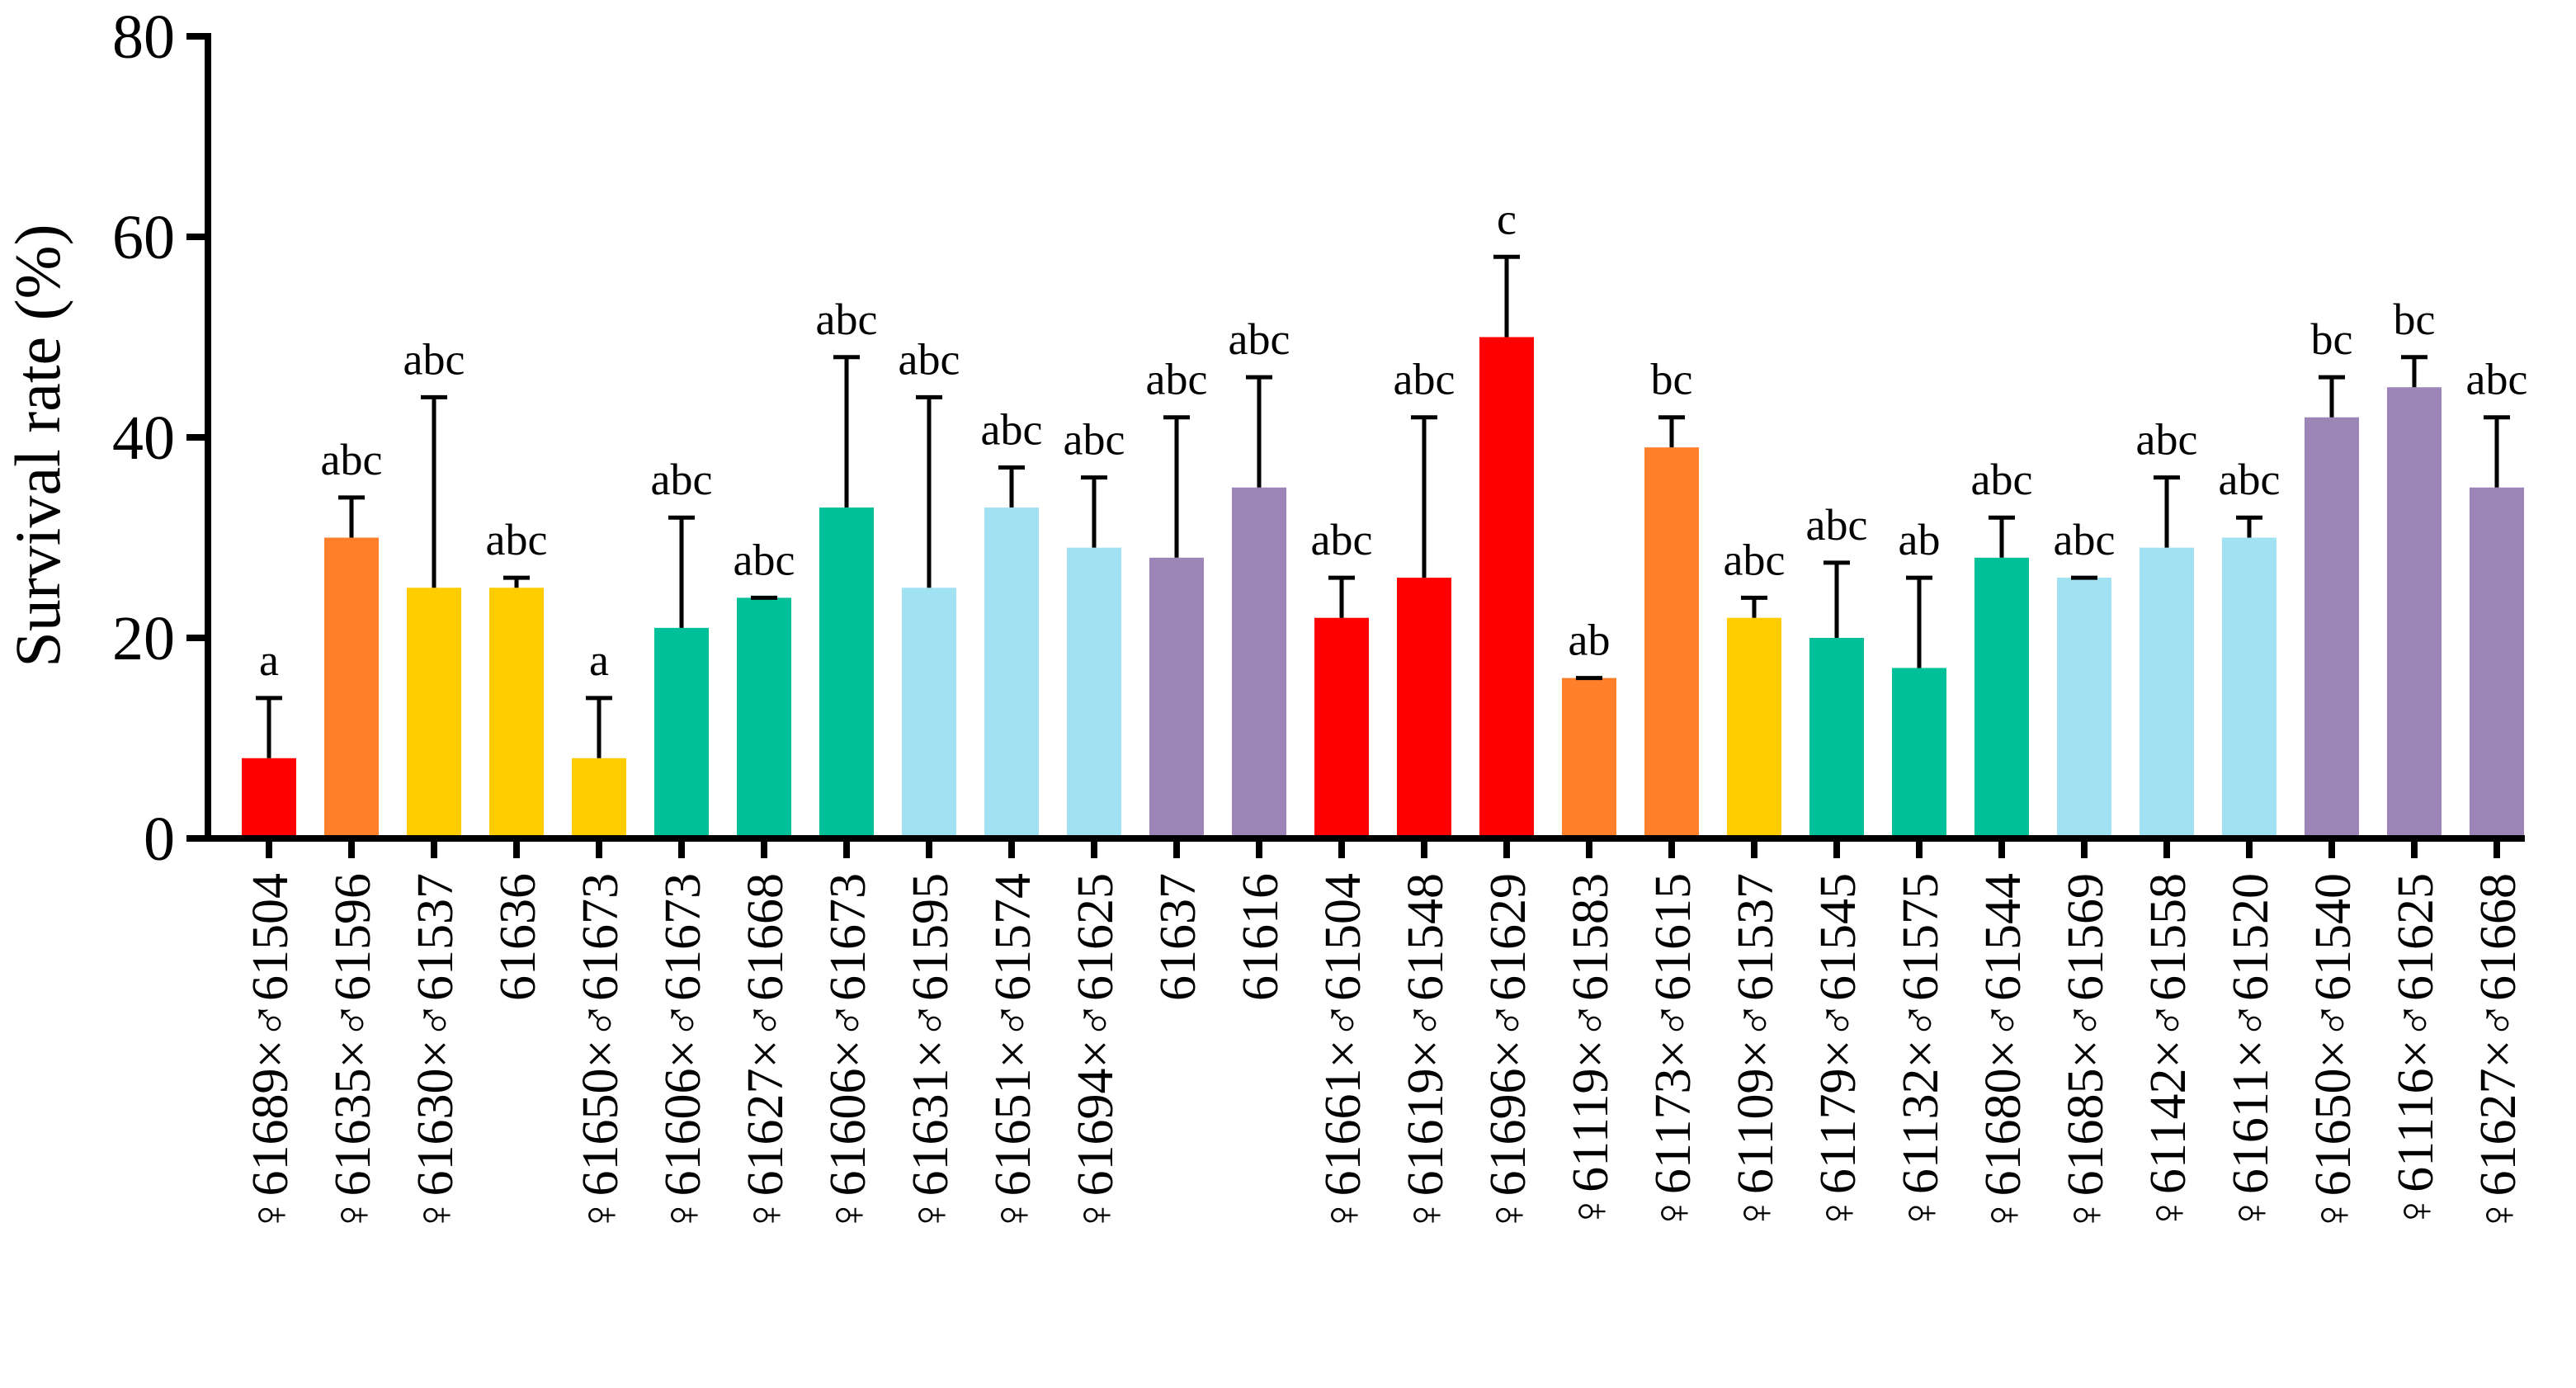 The height and width of the screenshot is (1388, 2576). Describe the element at coordinates (37, 446) in the screenshot. I see `y-axis-title: Survival rate (%)` at that location.